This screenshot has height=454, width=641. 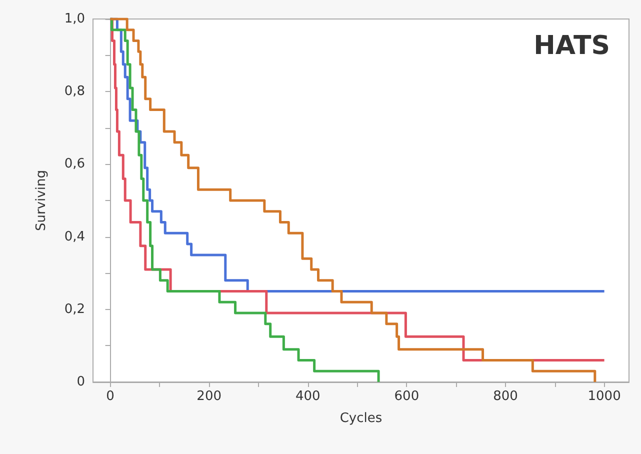 I want to click on text: HATS, so click(x=572, y=46).